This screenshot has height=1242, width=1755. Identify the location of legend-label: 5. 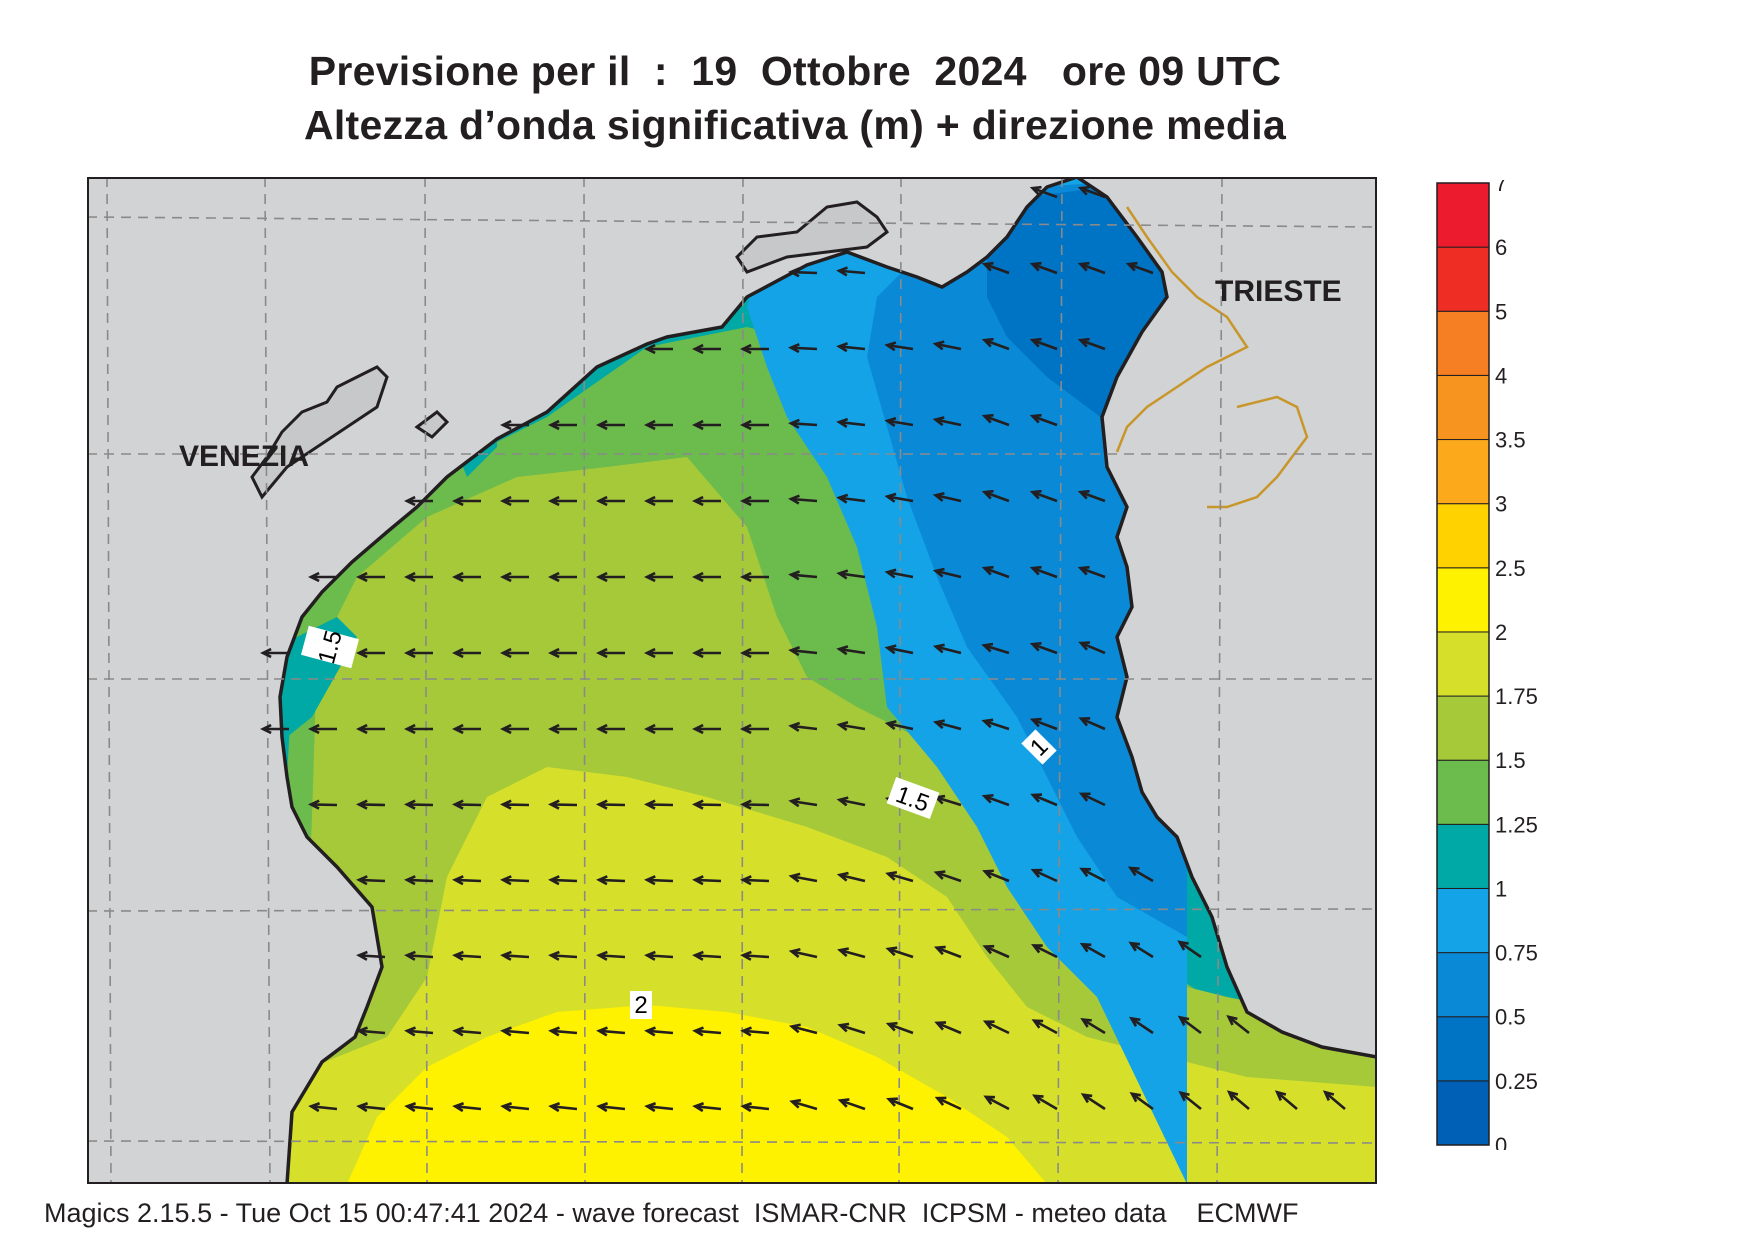
(1501, 311).